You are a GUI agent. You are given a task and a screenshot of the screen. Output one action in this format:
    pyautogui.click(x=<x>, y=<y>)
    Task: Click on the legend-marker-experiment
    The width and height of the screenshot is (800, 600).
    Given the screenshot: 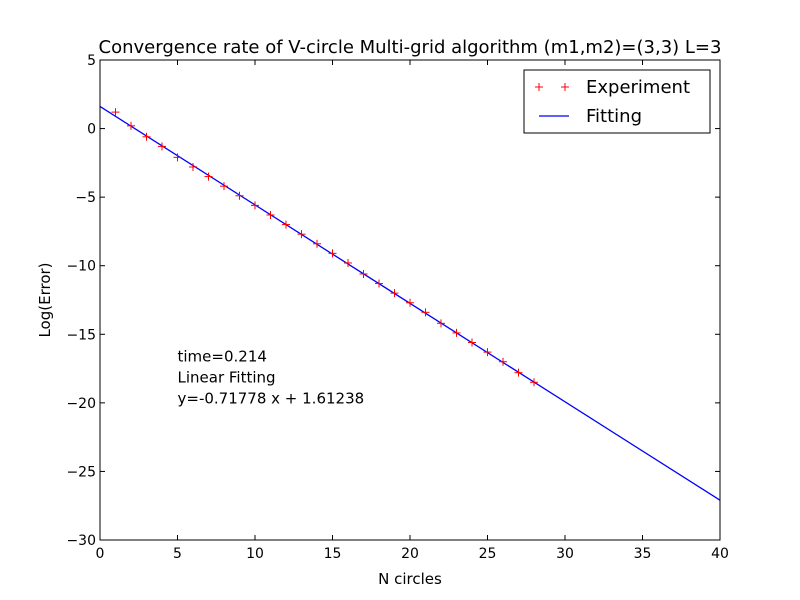 What is the action you would take?
    pyautogui.click(x=552, y=87)
    